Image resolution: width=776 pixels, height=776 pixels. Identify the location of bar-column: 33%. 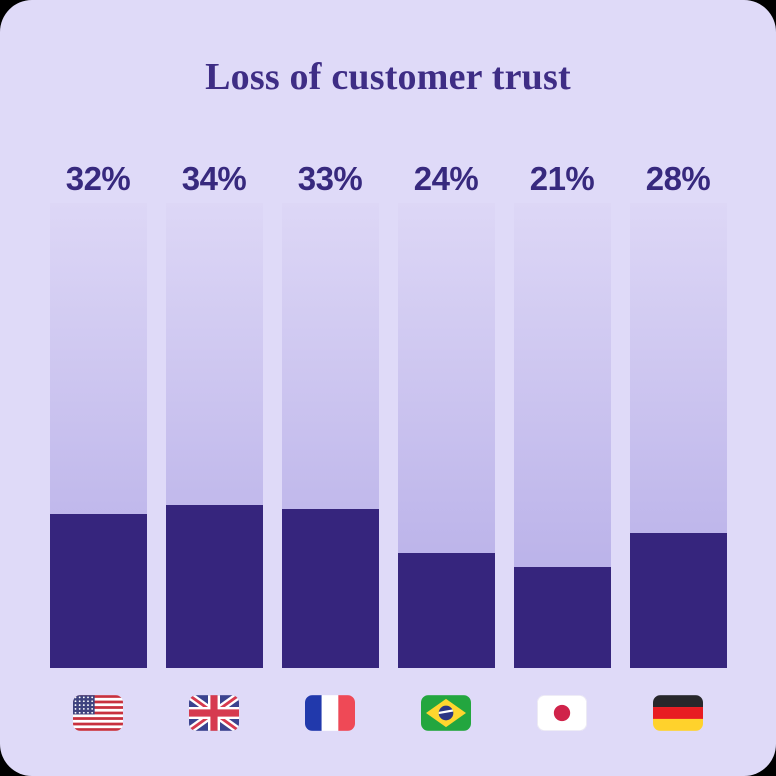
(330, 445).